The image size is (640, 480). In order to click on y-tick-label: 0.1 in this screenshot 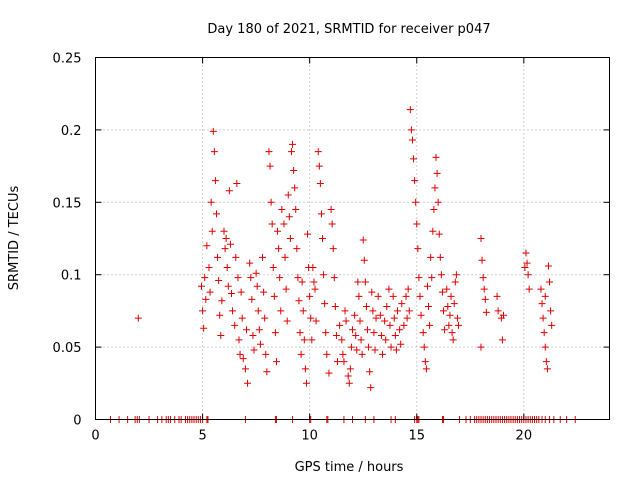, I will do `click(71, 276)`.